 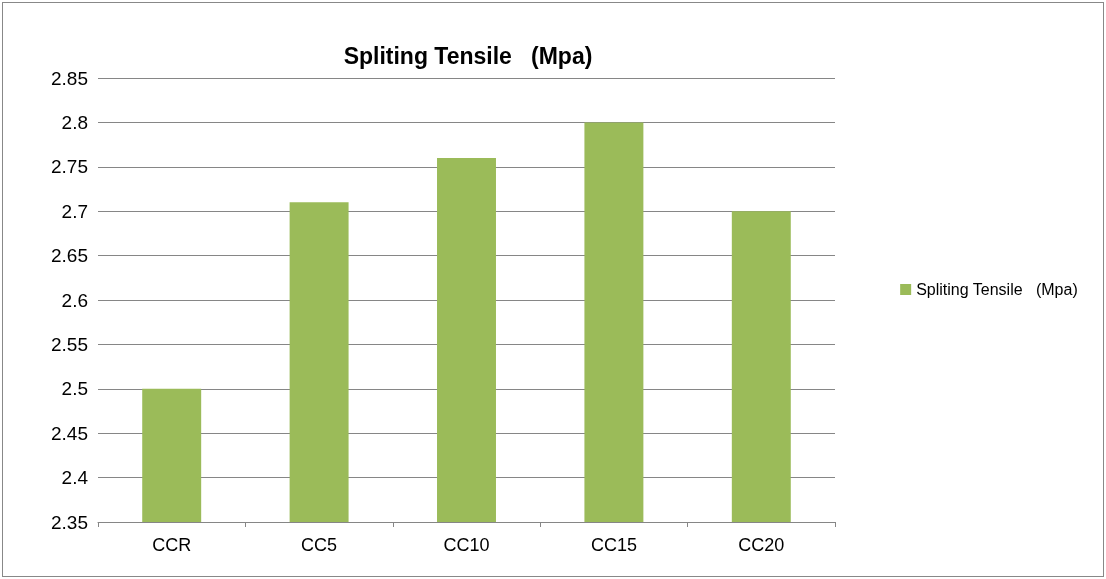 What do you see at coordinates (74, 389) in the screenshot?
I see `y-tick-label: 2.5` at bounding box center [74, 389].